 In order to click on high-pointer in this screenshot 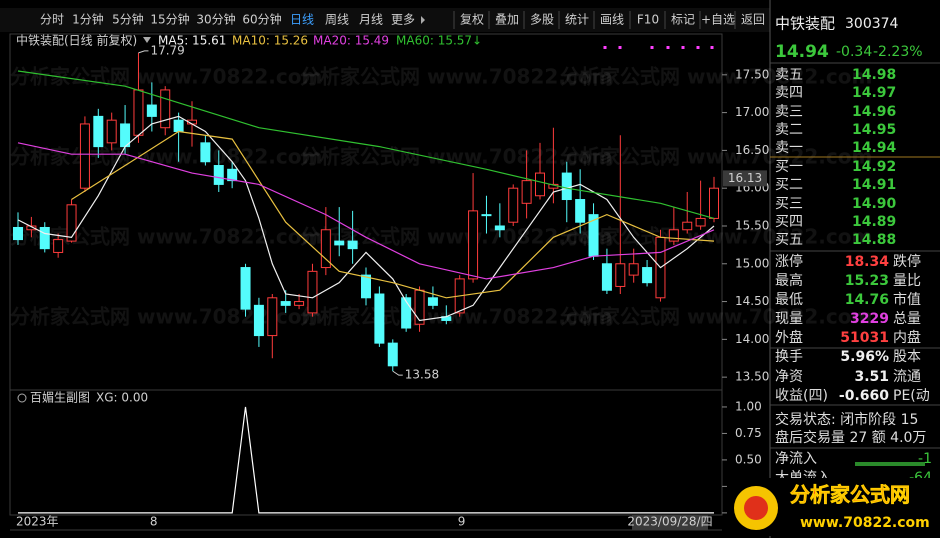, I will do `click(143, 52)`.